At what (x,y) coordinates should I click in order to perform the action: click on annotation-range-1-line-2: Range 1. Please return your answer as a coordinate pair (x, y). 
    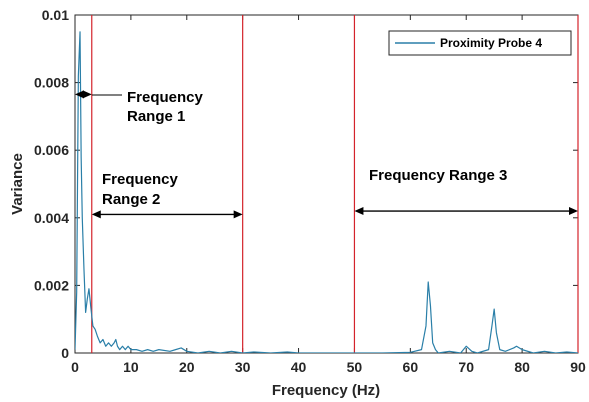
    Looking at the image, I should click on (156, 116).